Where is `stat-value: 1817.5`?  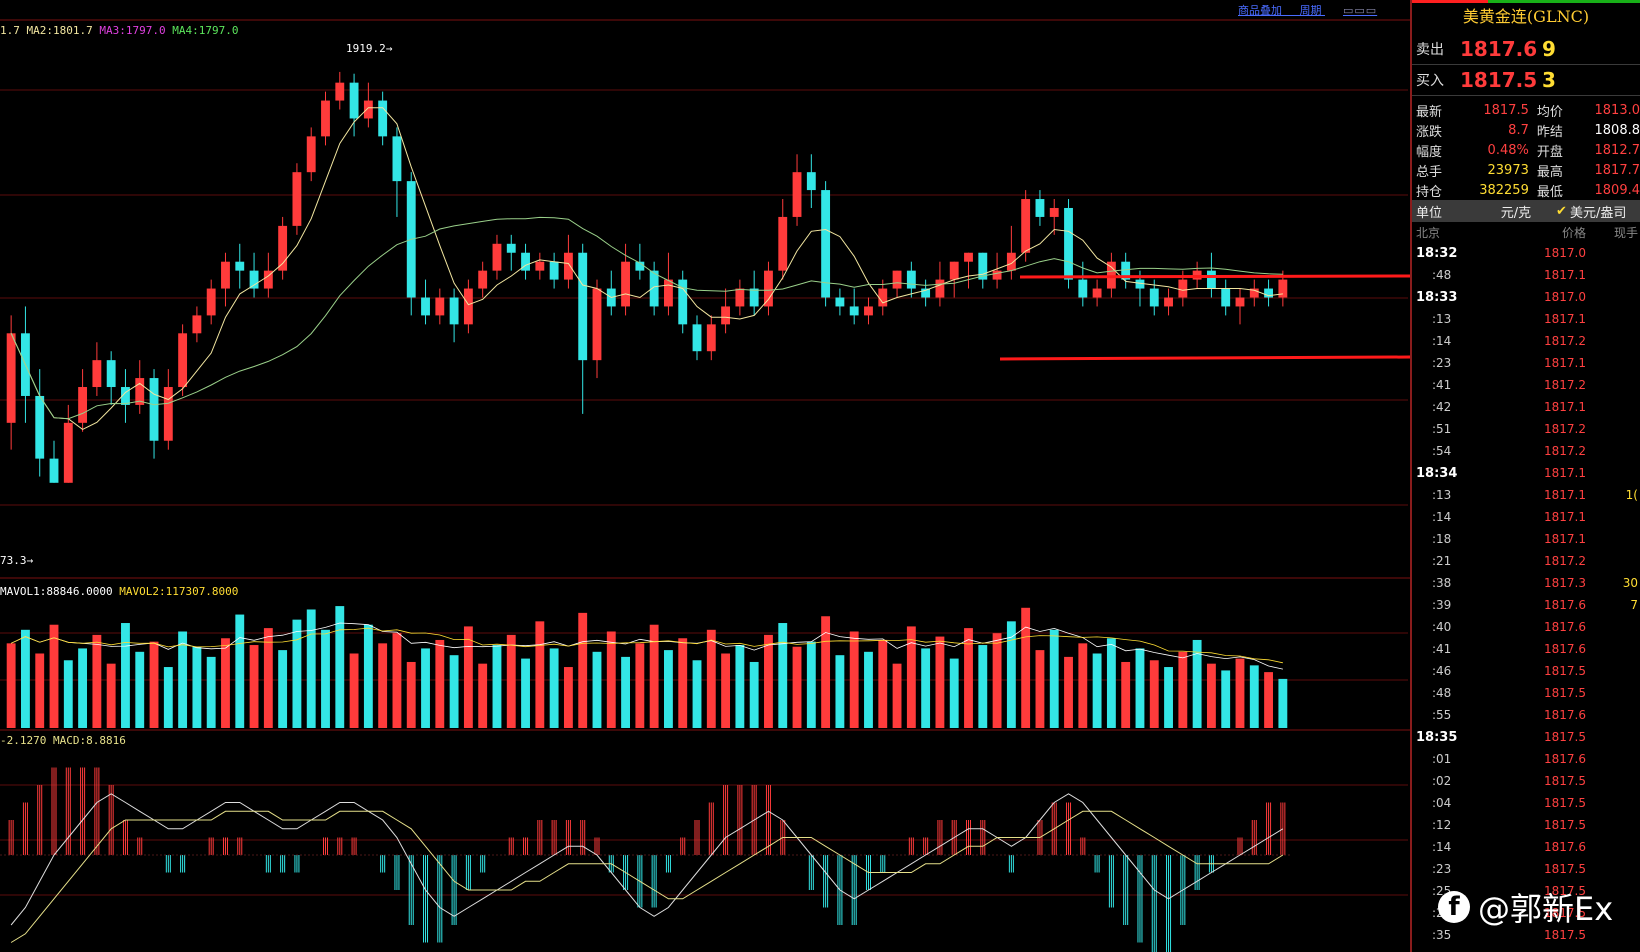
stat-value: 1817.5 is located at coordinates (1506, 110).